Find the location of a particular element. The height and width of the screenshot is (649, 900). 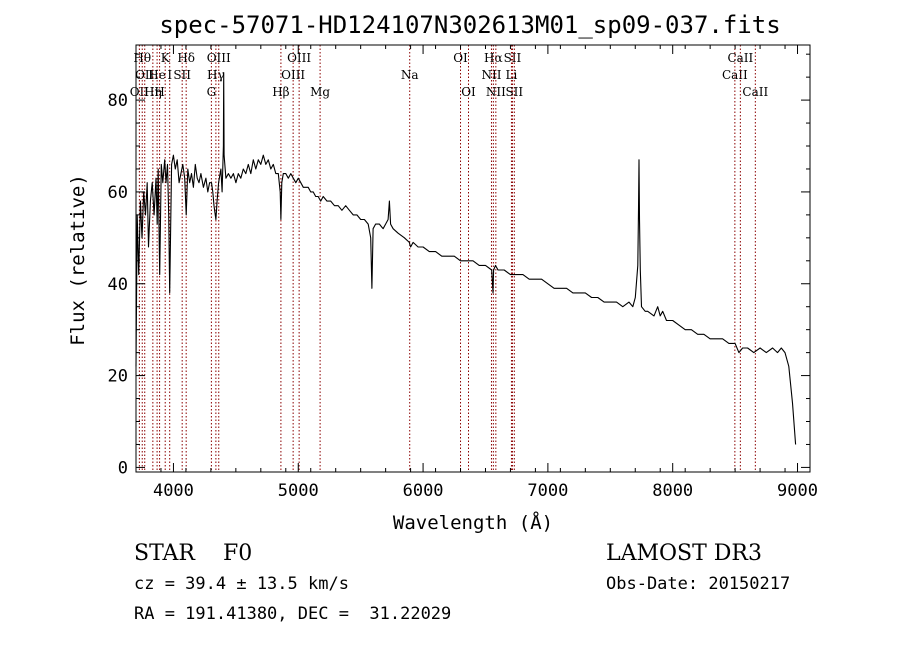

y-axis-label: Flux (relative) is located at coordinates (78, 260).